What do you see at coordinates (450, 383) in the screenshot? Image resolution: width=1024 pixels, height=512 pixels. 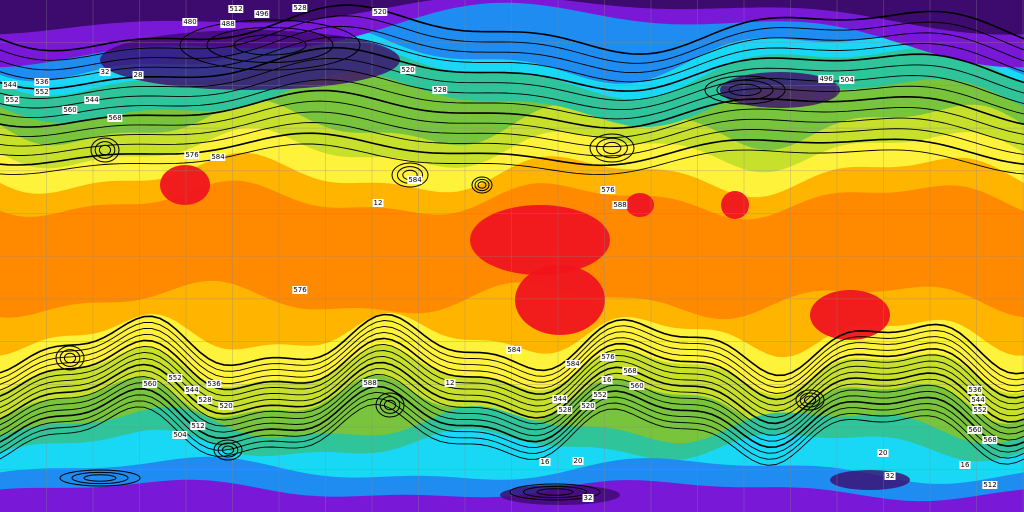 I see `contour-label: 12` at bounding box center [450, 383].